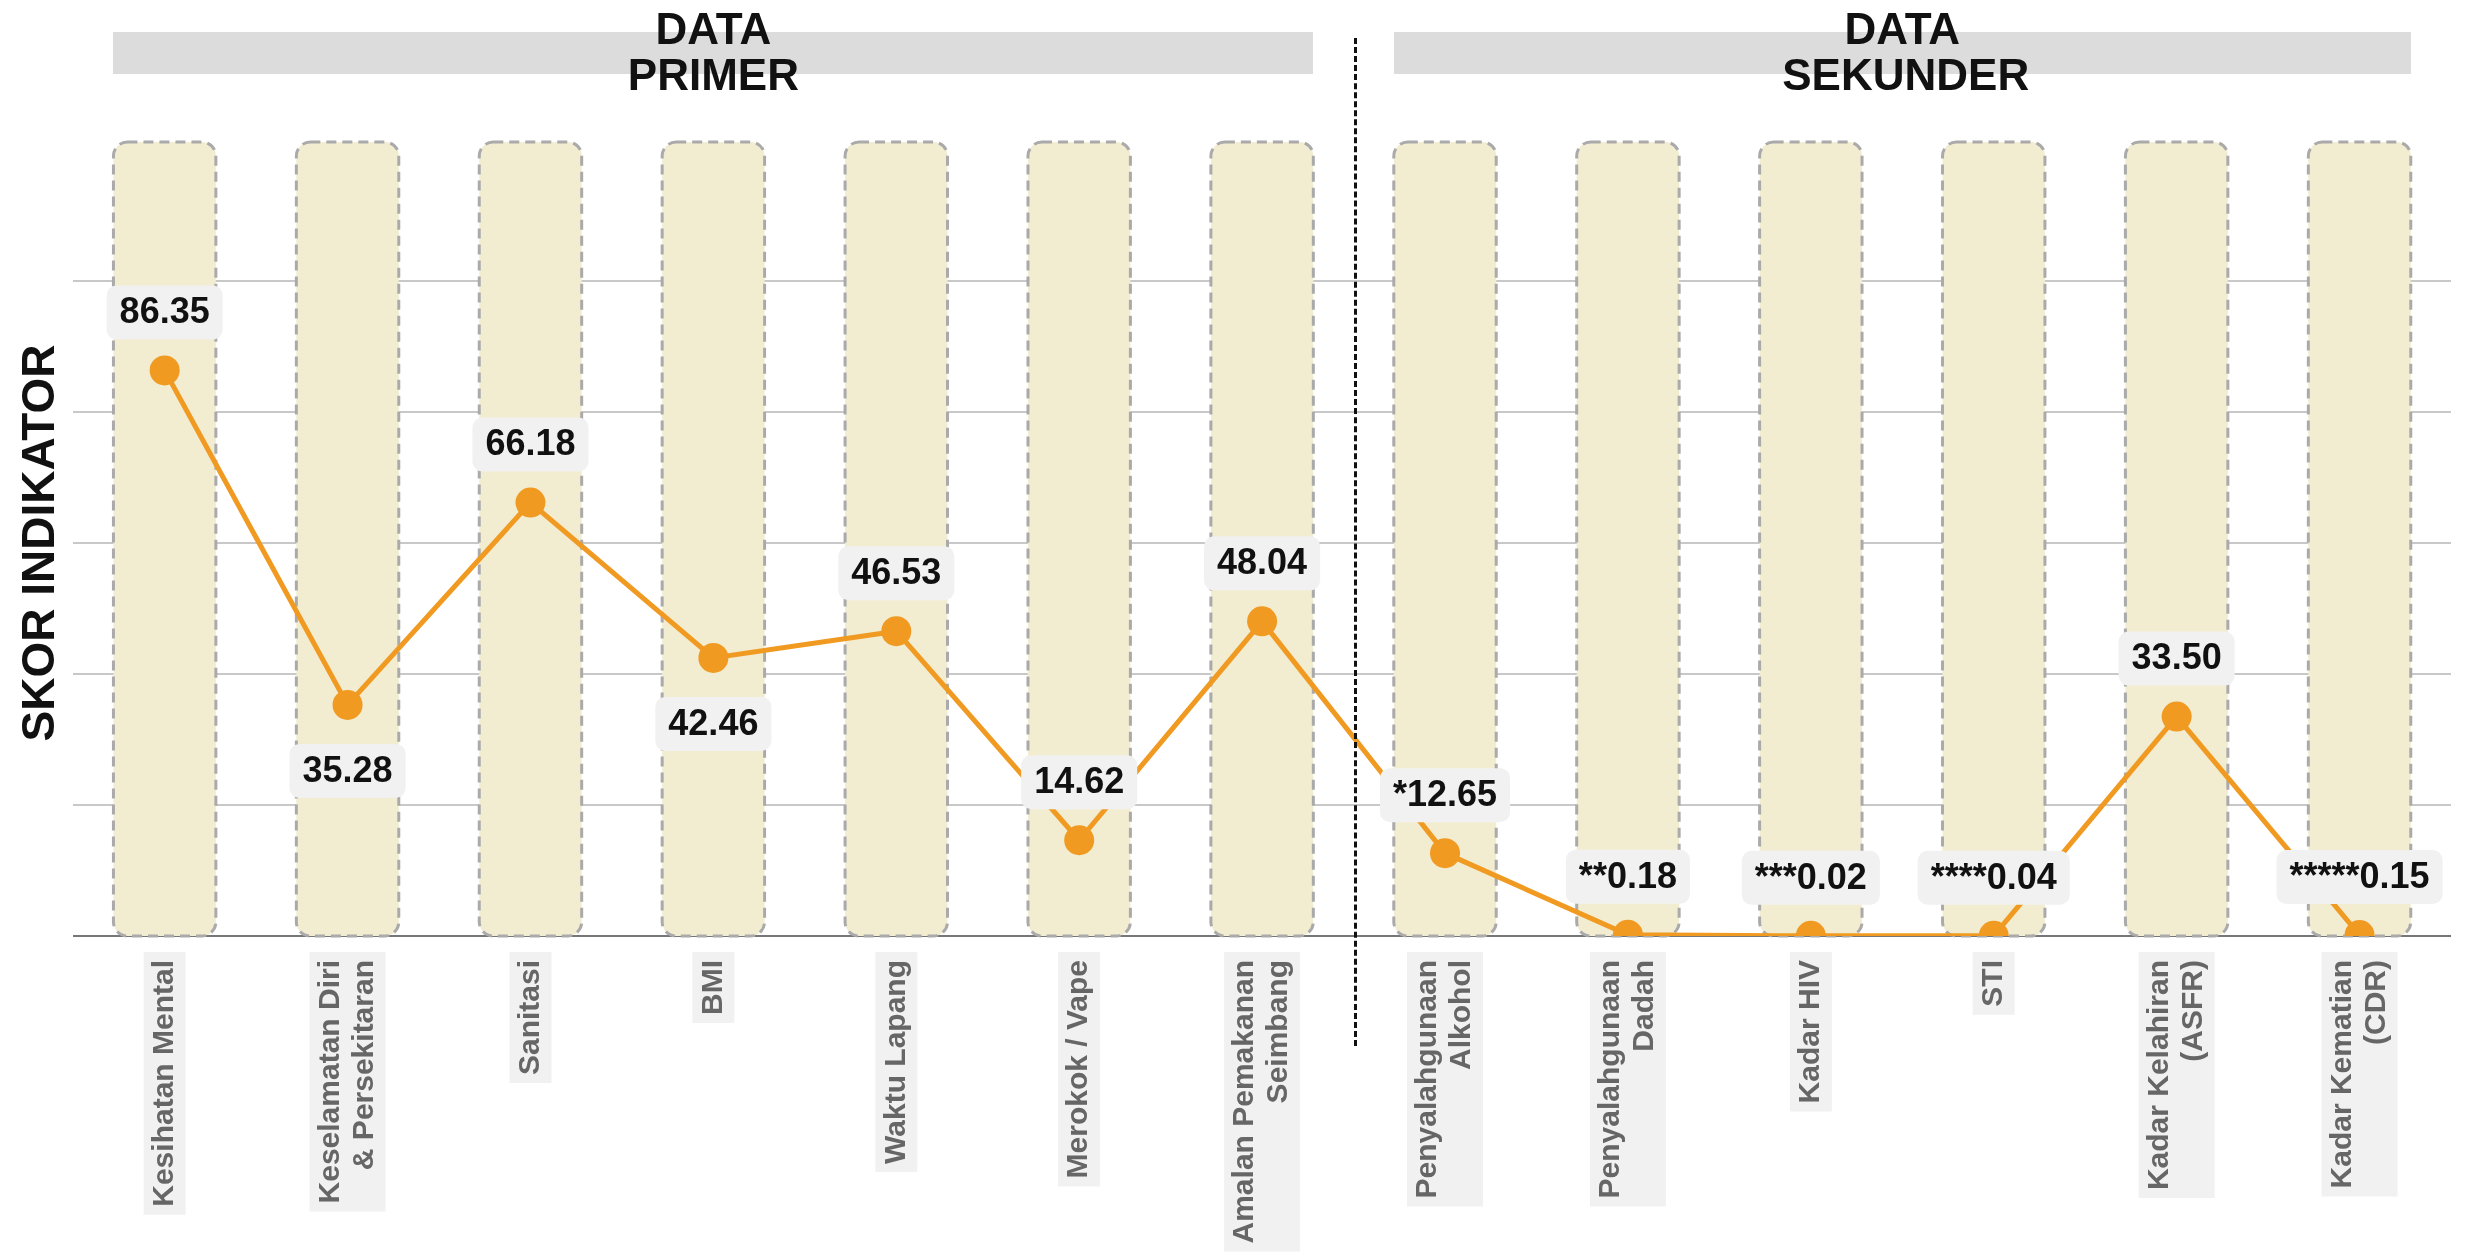 The image size is (2466, 1256). I want to click on data-label: 33.50, so click(2176, 657).